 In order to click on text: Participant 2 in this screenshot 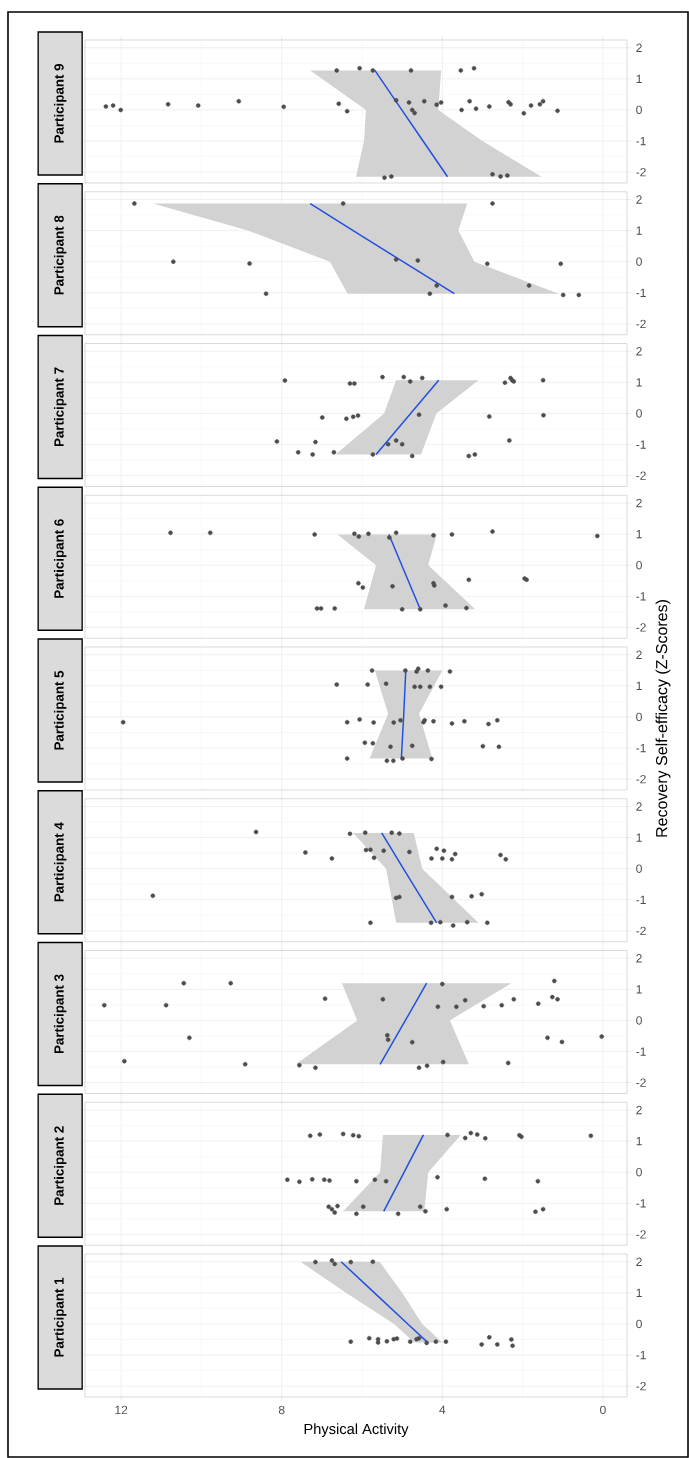, I will do `click(60, 1165)`.